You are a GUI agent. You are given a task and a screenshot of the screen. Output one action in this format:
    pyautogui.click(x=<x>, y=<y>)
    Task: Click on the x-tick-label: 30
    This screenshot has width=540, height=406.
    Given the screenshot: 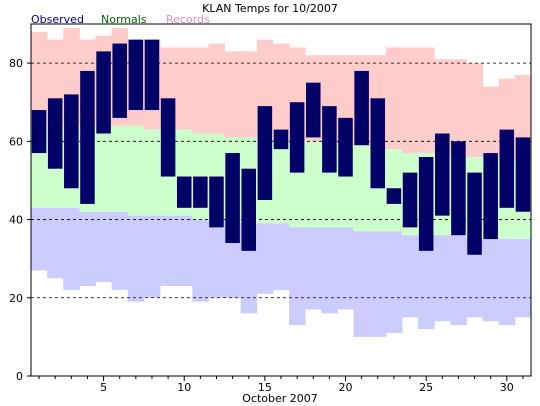 What is the action you would take?
    pyautogui.click(x=507, y=387)
    